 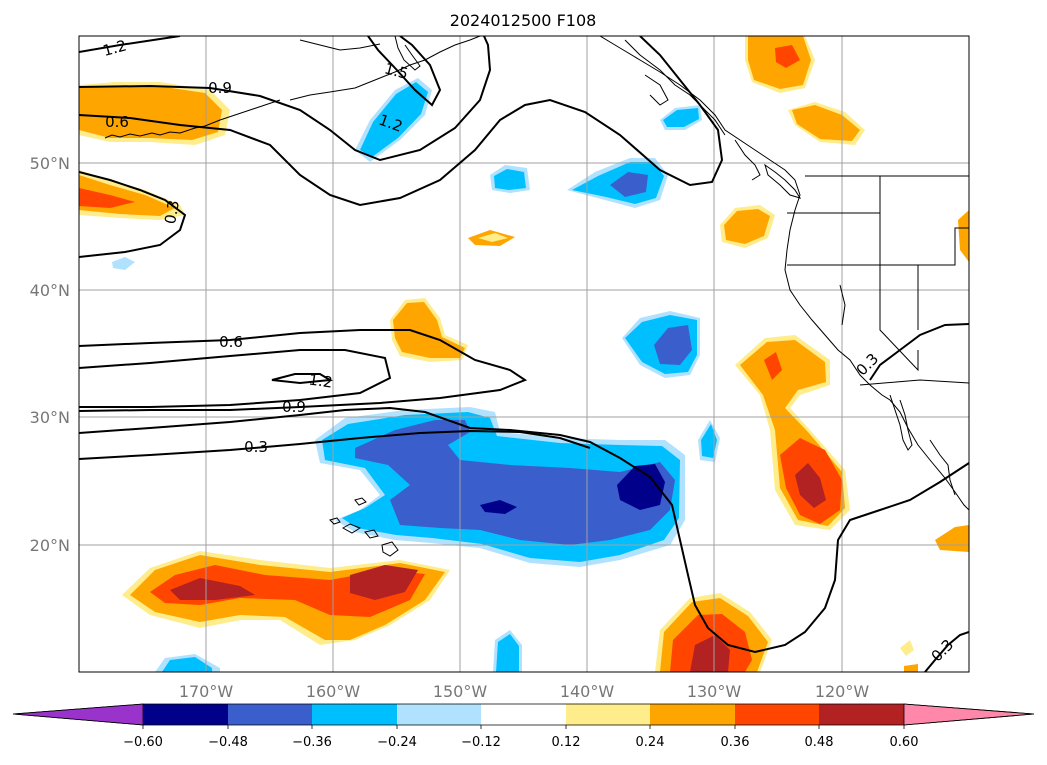 What do you see at coordinates (904, 742) in the screenshot?
I see `colorbar-tick-label: 0.60` at bounding box center [904, 742].